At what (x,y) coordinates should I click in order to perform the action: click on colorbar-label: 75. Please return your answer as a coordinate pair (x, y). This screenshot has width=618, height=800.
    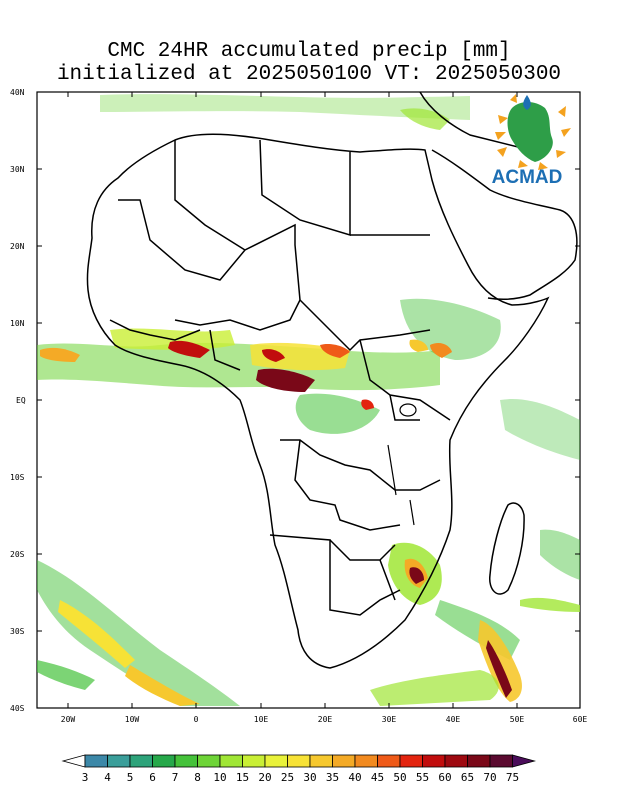
    Looking at the image, I should click on (512, 777).